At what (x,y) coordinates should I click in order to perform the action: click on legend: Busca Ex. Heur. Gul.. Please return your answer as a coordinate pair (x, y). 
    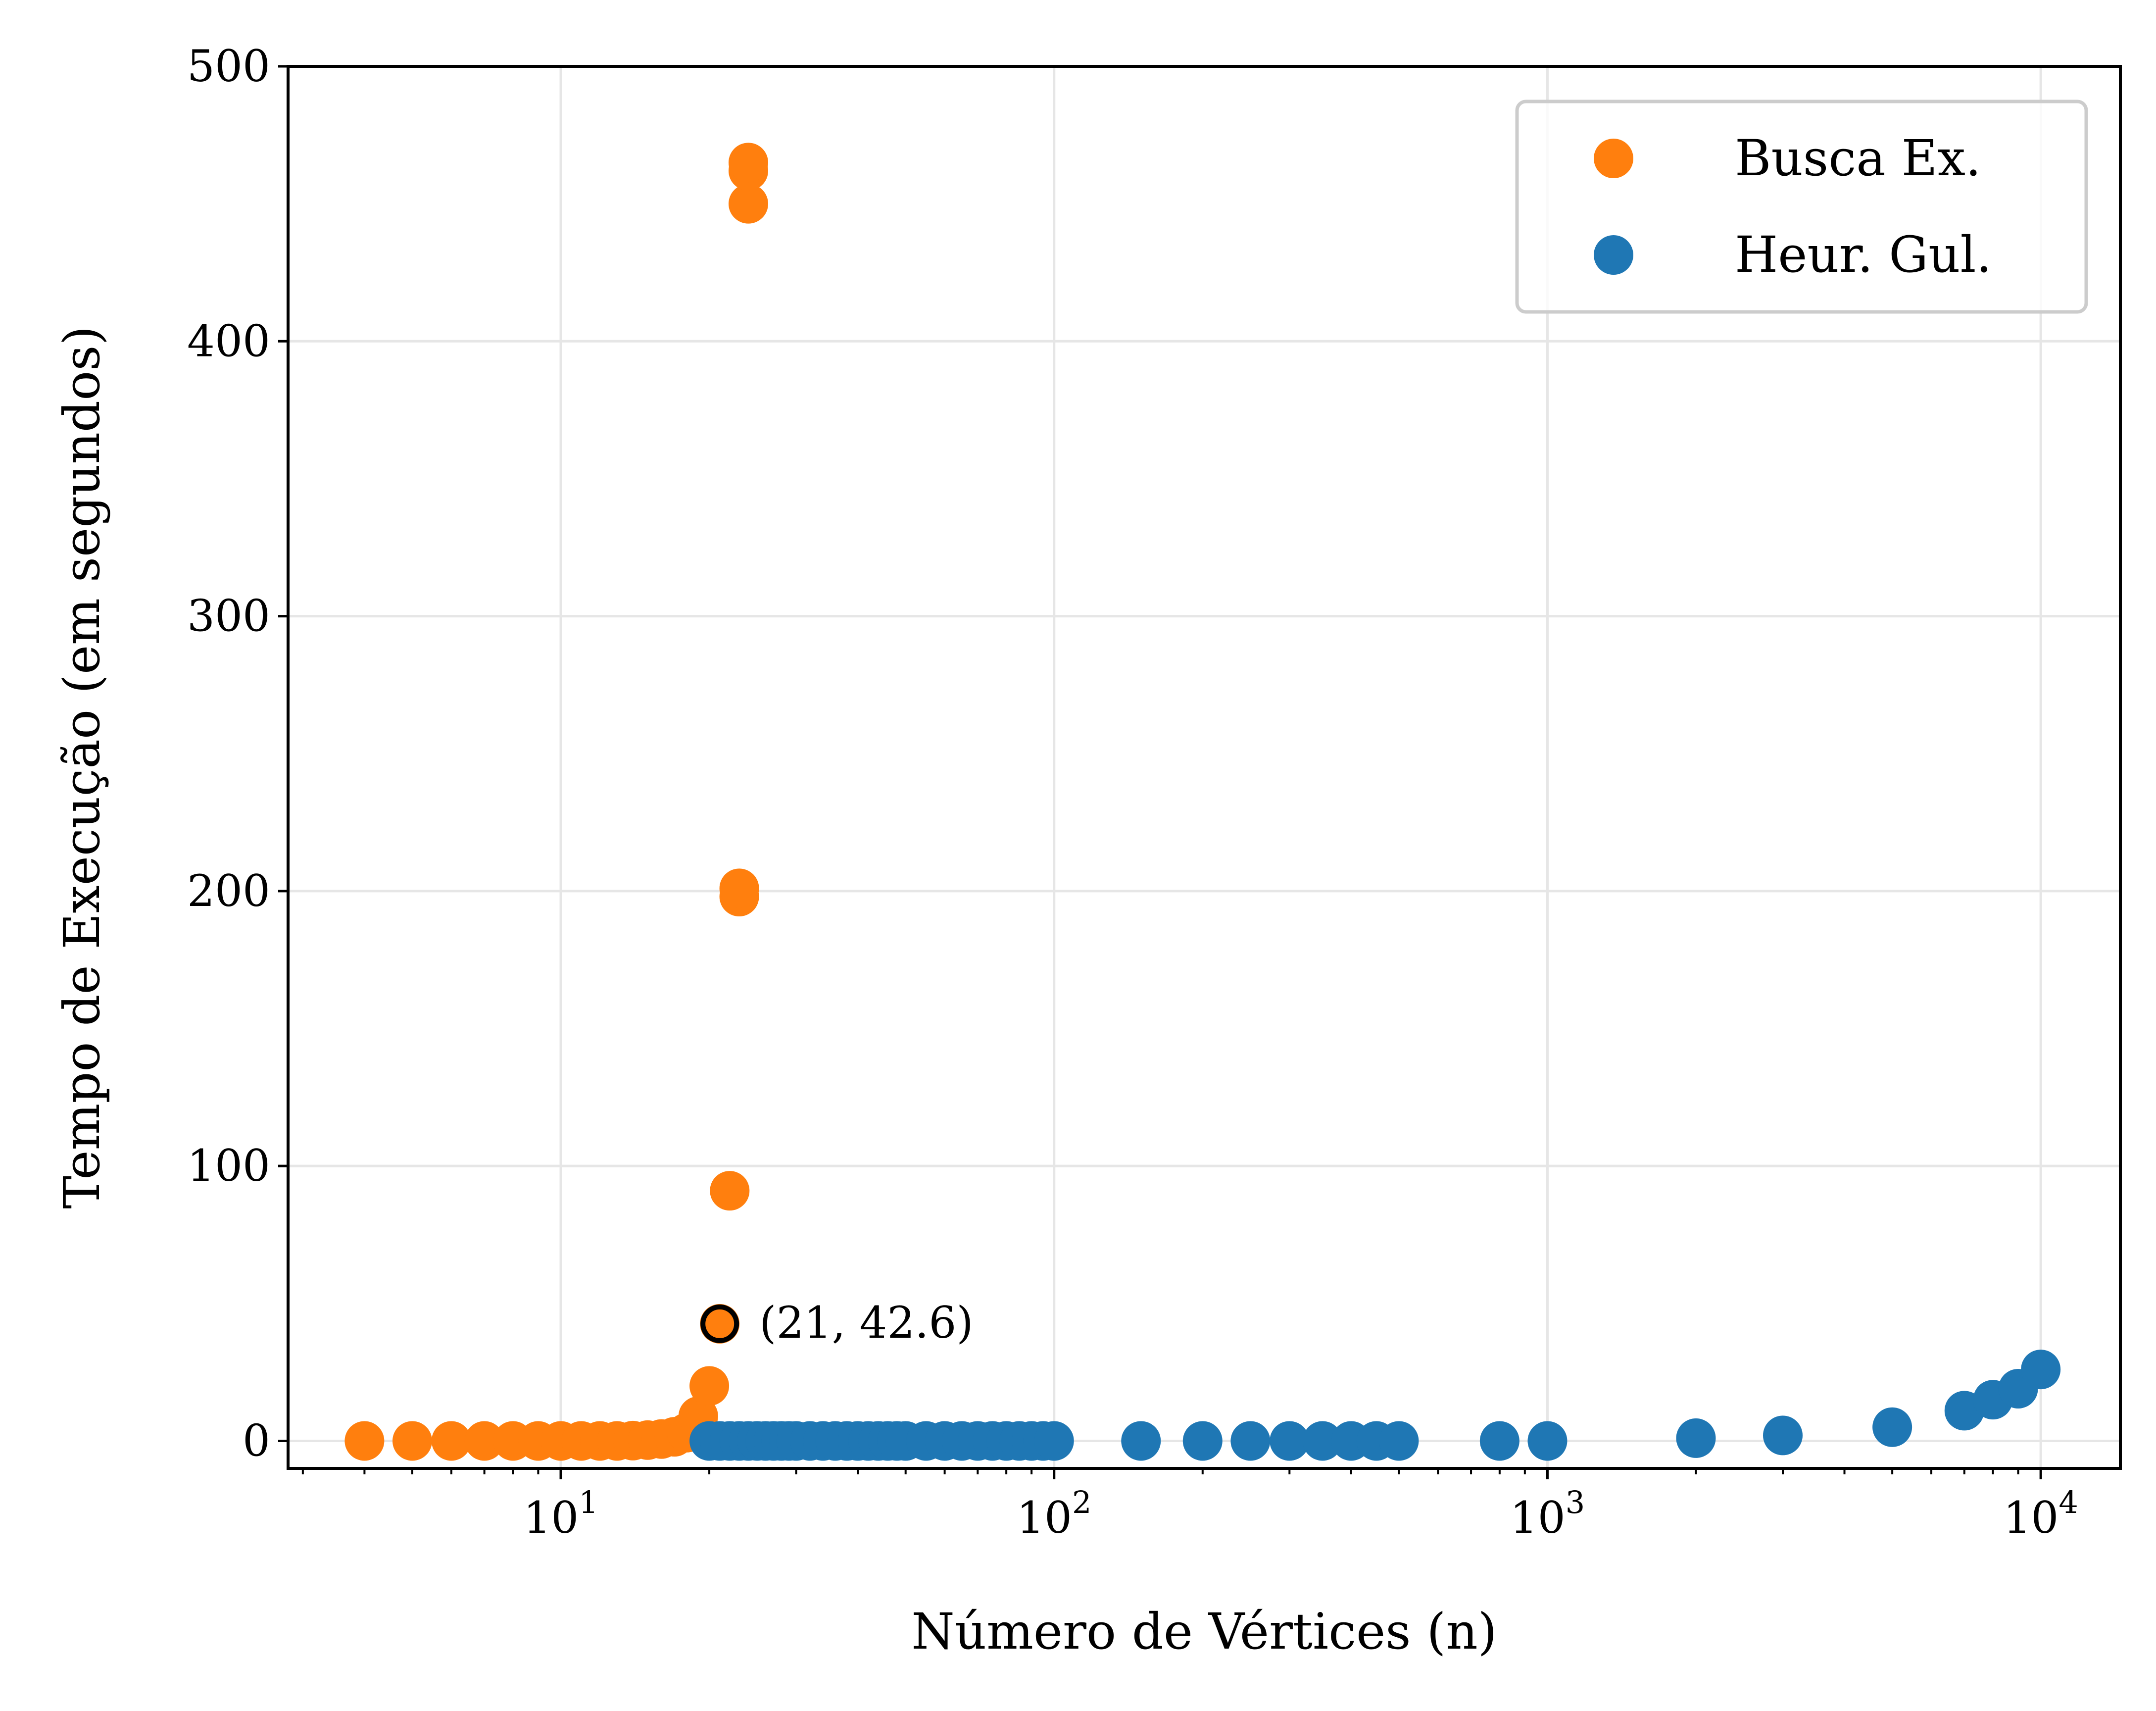
    Looking at the image, I should click on (1801, 207).